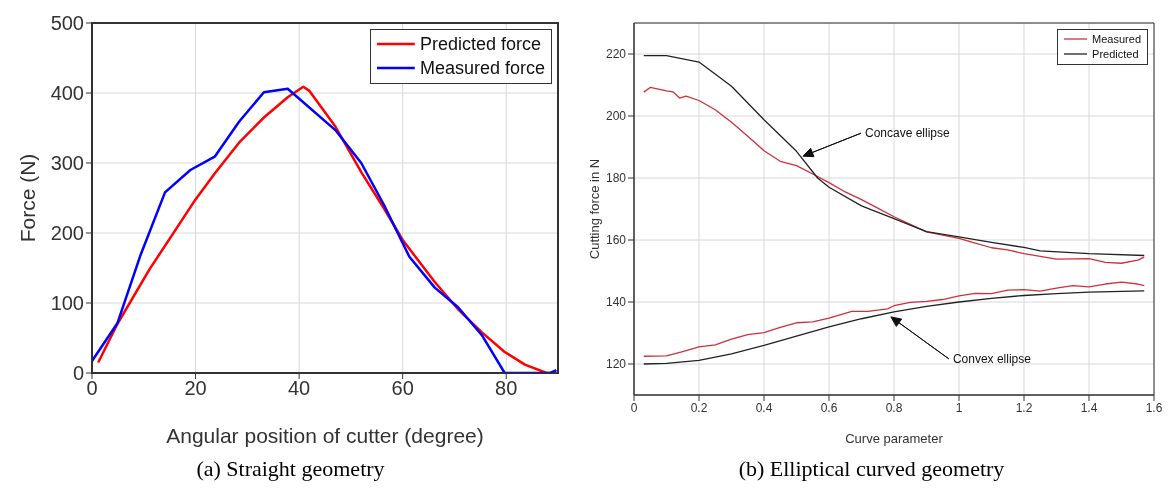  Describe the element at coordinates (67, 23) in the screenshot. I see `y-tick-label: 500` at that location.